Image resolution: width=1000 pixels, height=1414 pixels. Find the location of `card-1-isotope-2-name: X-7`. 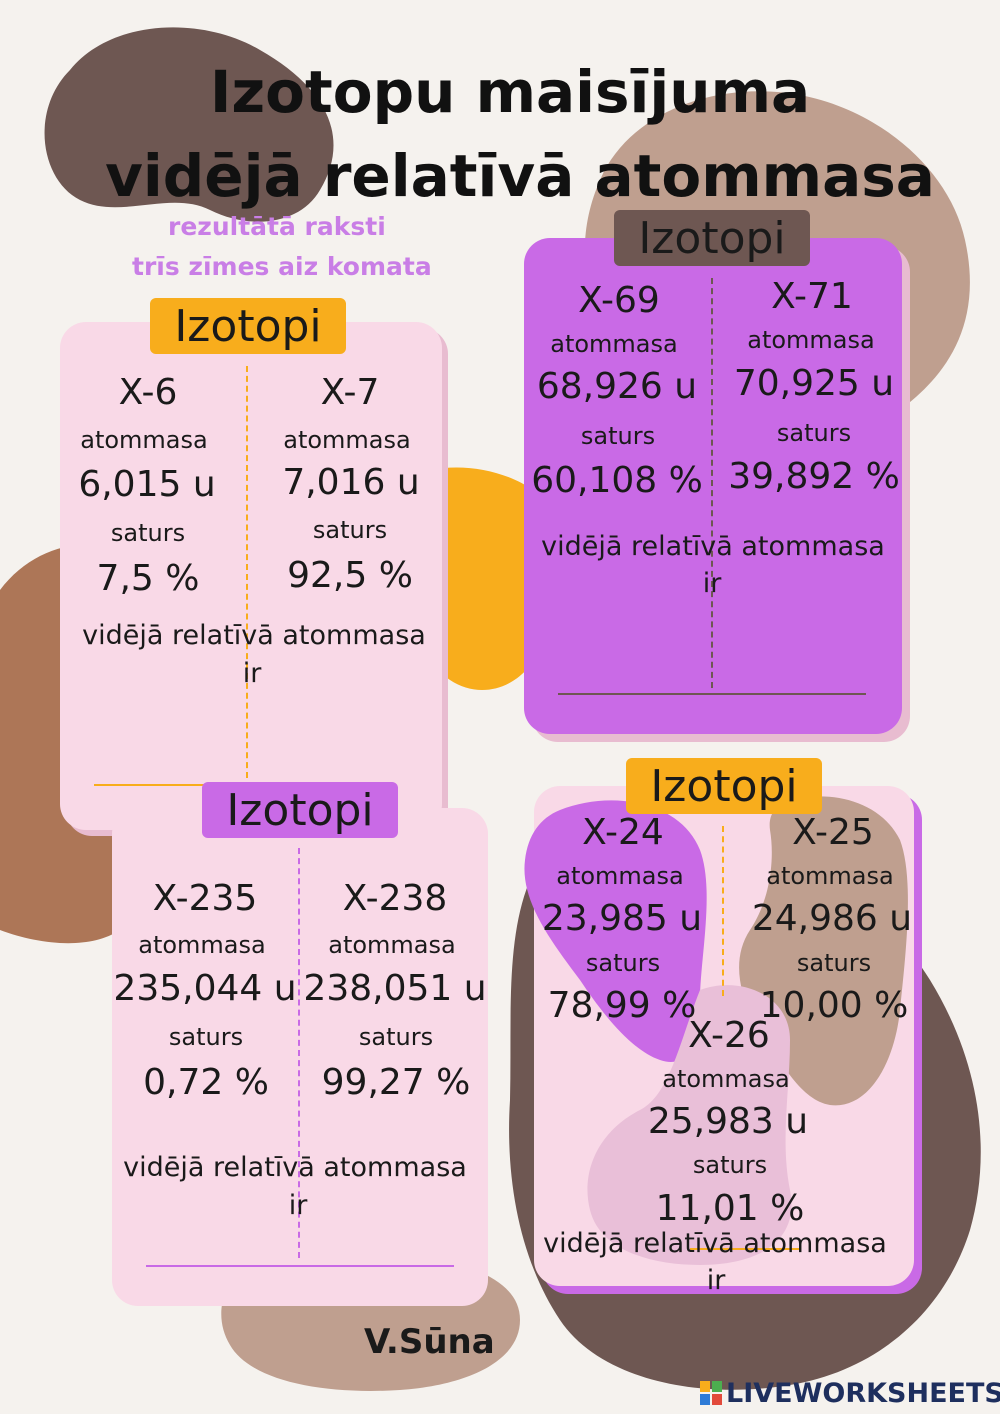

card-1-isotope-2-name: X-7 is located at coordinates (350, 392).